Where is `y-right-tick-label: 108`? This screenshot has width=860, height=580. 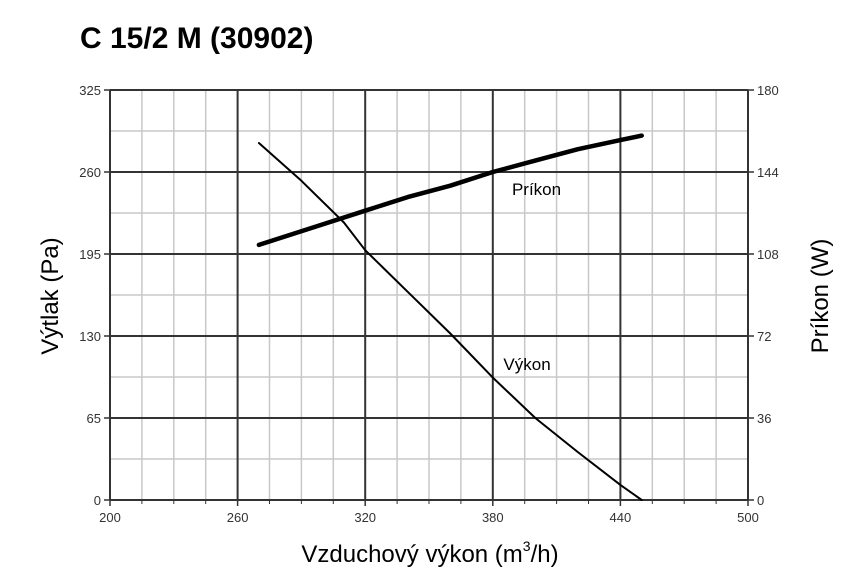
y-right-tick-label: 108 is located at coordinates (768, 254).